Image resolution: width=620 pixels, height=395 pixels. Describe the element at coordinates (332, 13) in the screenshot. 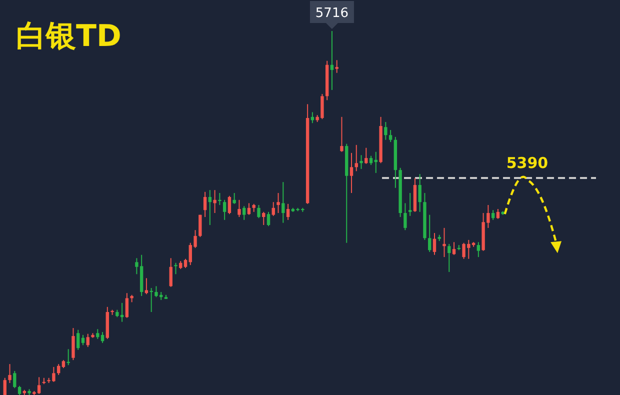

I see `text: 5716` at that location.